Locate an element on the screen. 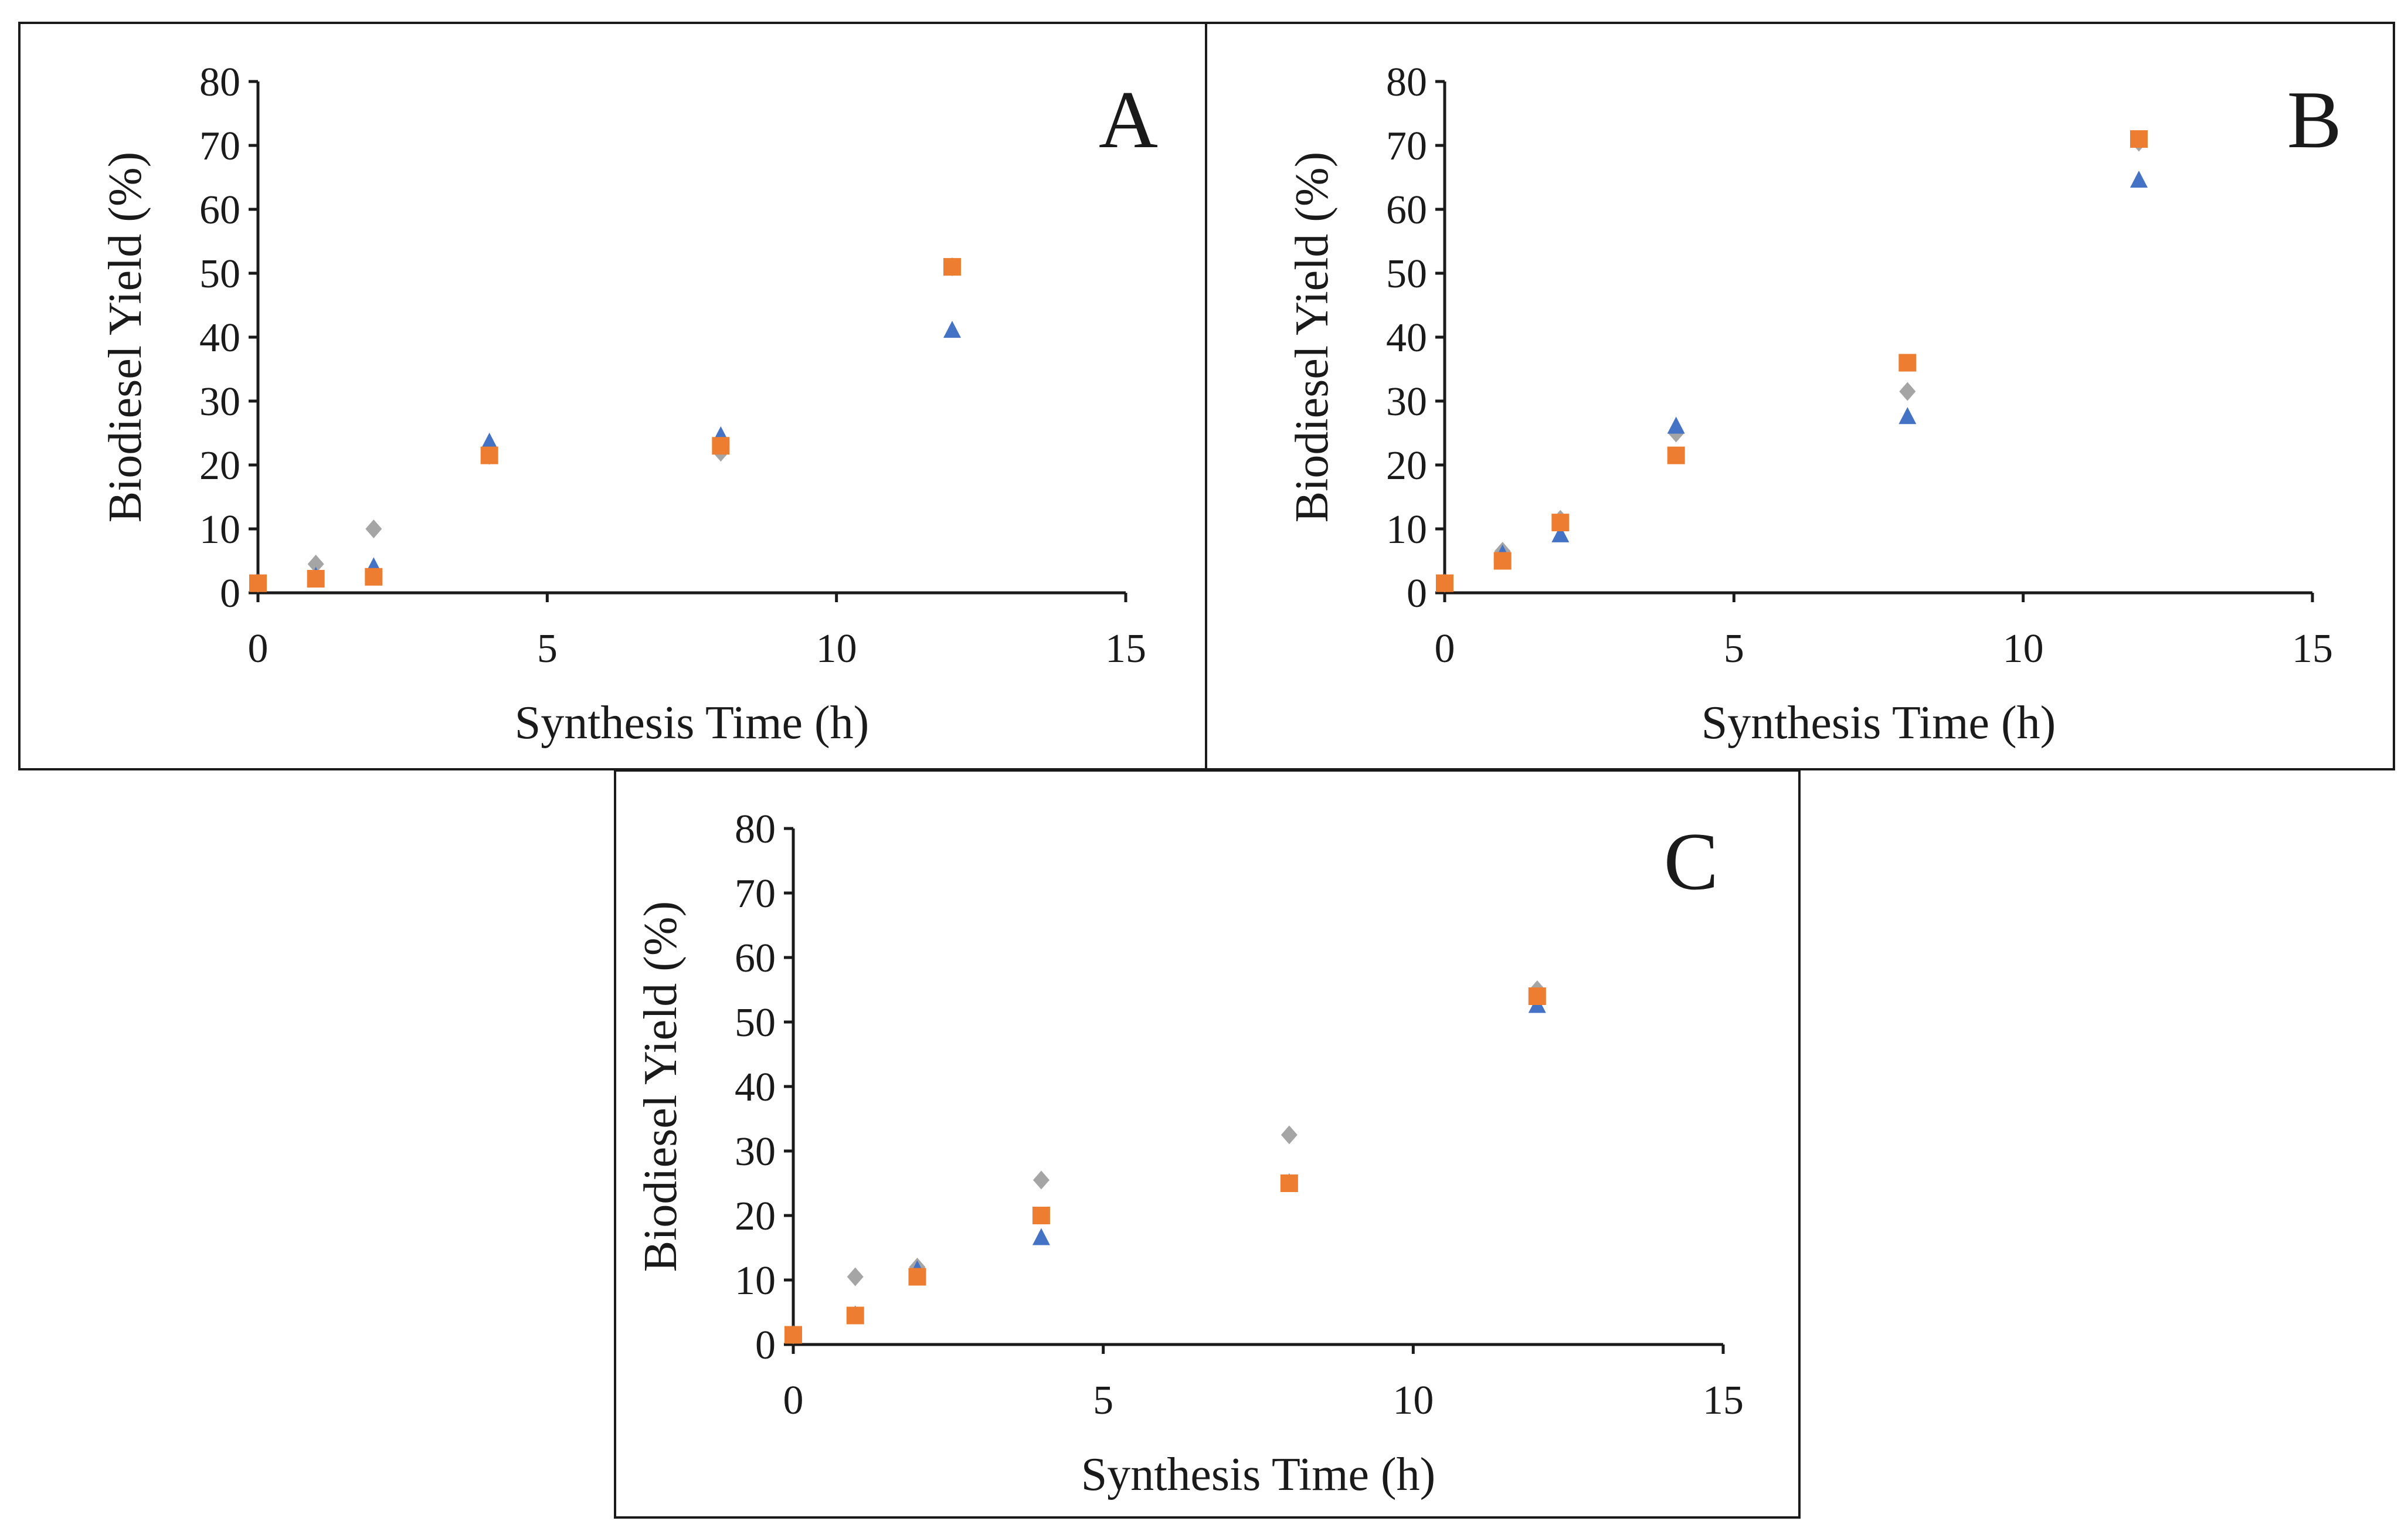 The image size is (2408, 1538). panel-letter: B is located at coordinates (2314, 120).